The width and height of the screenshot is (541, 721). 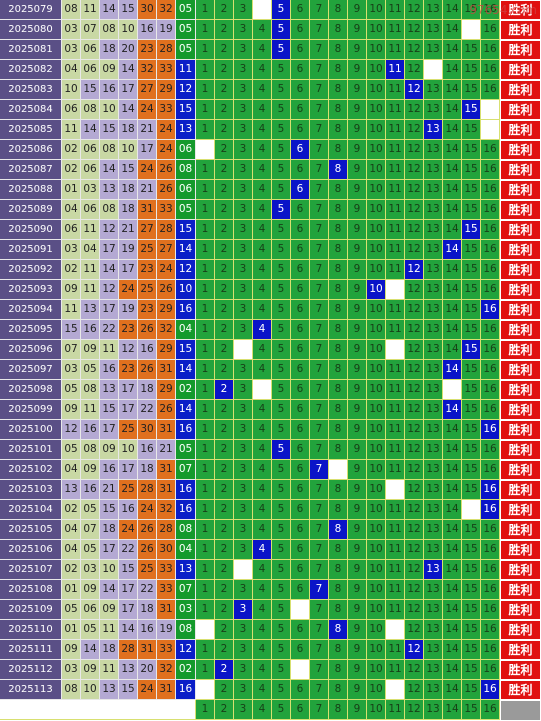 What do you see at coordinates (262, 330) in the screenshot?
I see `hit-cell: 4` at bounding box center [262, 330].